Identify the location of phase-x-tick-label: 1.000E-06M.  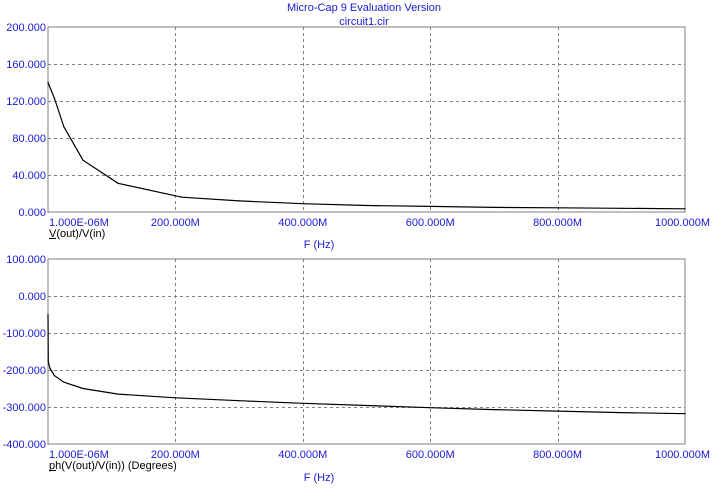
(79, 455).